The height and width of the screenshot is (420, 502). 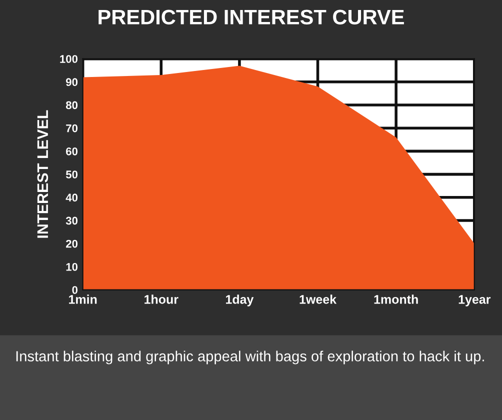 I want to click on x-tick-label: 1hour, so click(x=161, y=299).